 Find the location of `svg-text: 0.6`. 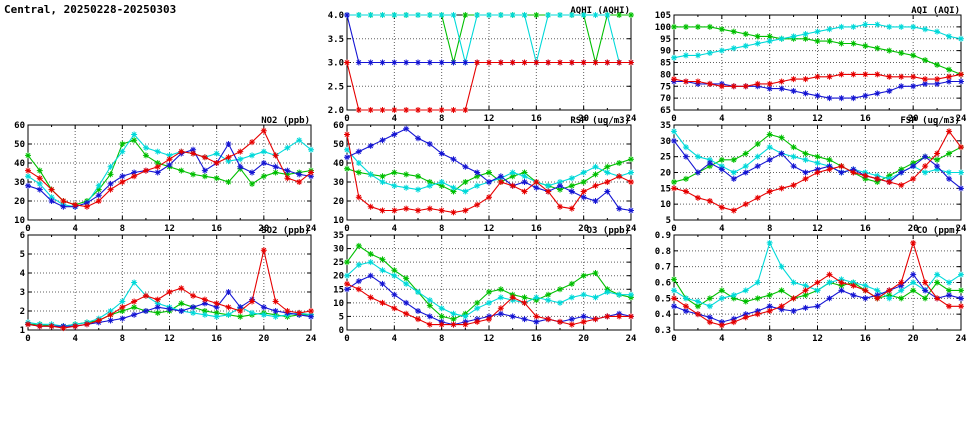

svg-text: 0.6 is located at coordinates (663, 284).